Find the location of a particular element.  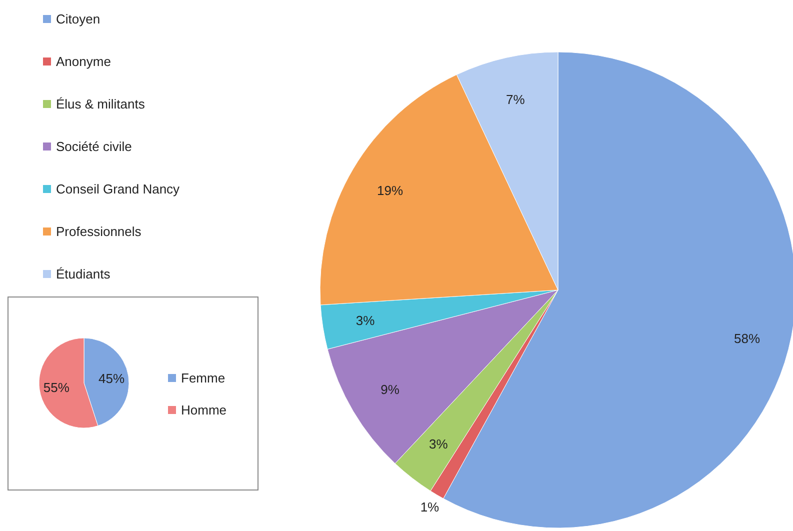

legend-label: Homme is located at coordinates (204, 410).